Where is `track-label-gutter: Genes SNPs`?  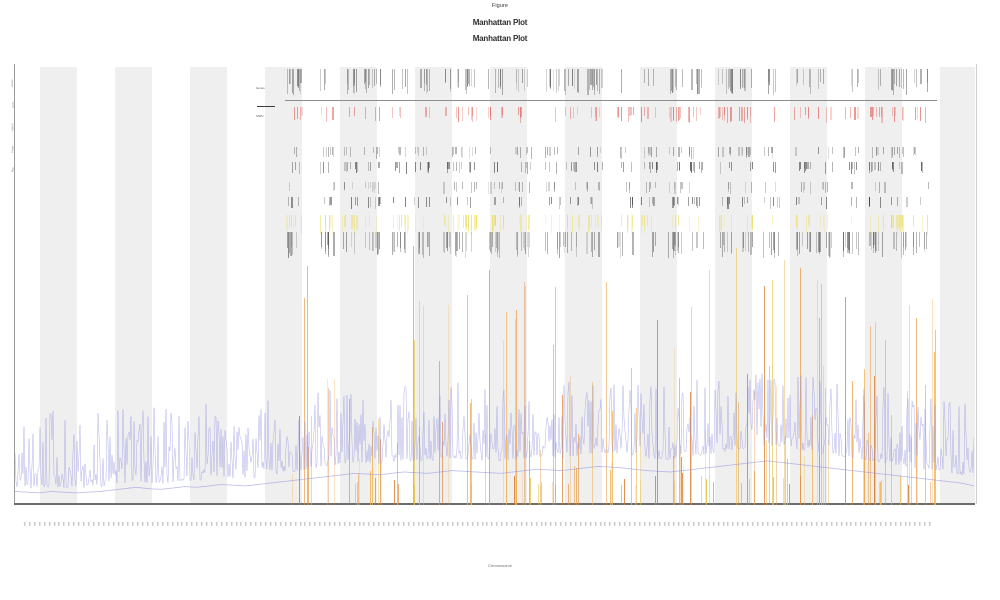 track-label-gutter: Genes SNPs is located at coordinates (270, 106).